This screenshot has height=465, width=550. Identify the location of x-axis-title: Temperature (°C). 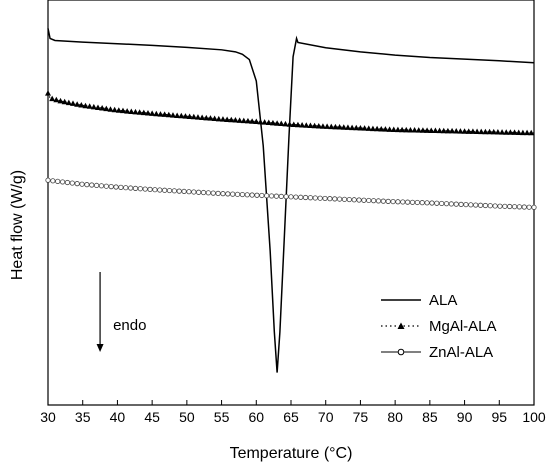
(291, 453).